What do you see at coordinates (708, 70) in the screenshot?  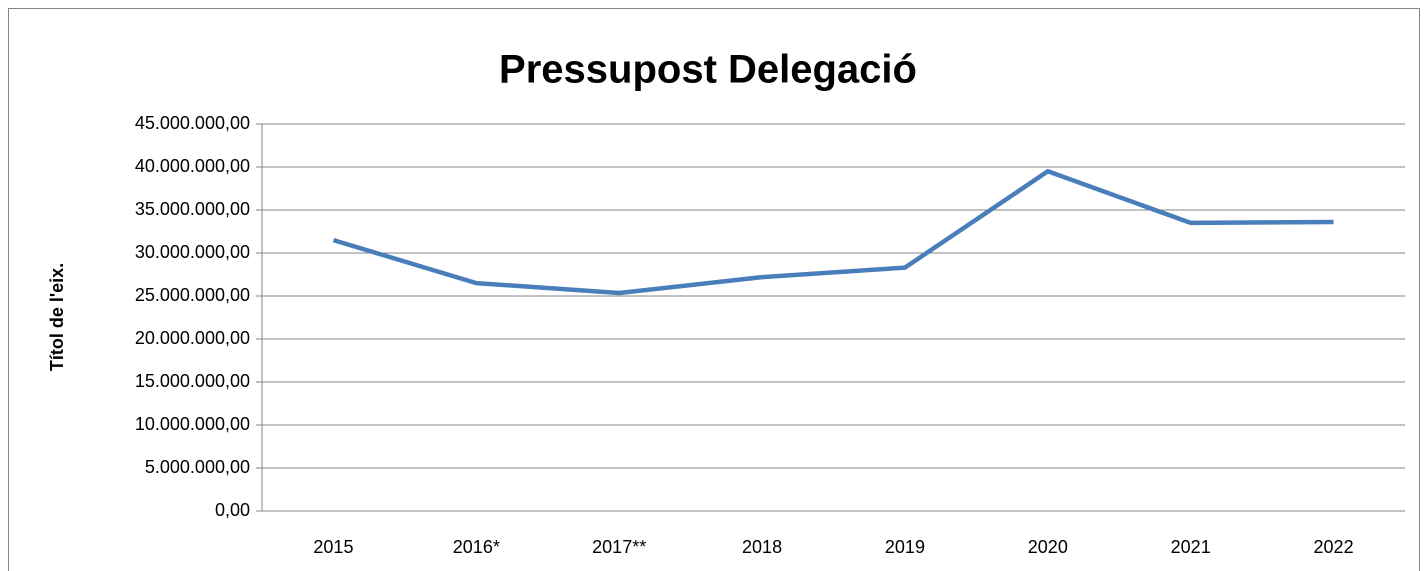 I see `chart-title: Pressupost Delegació` at bounding box center [708, 70].